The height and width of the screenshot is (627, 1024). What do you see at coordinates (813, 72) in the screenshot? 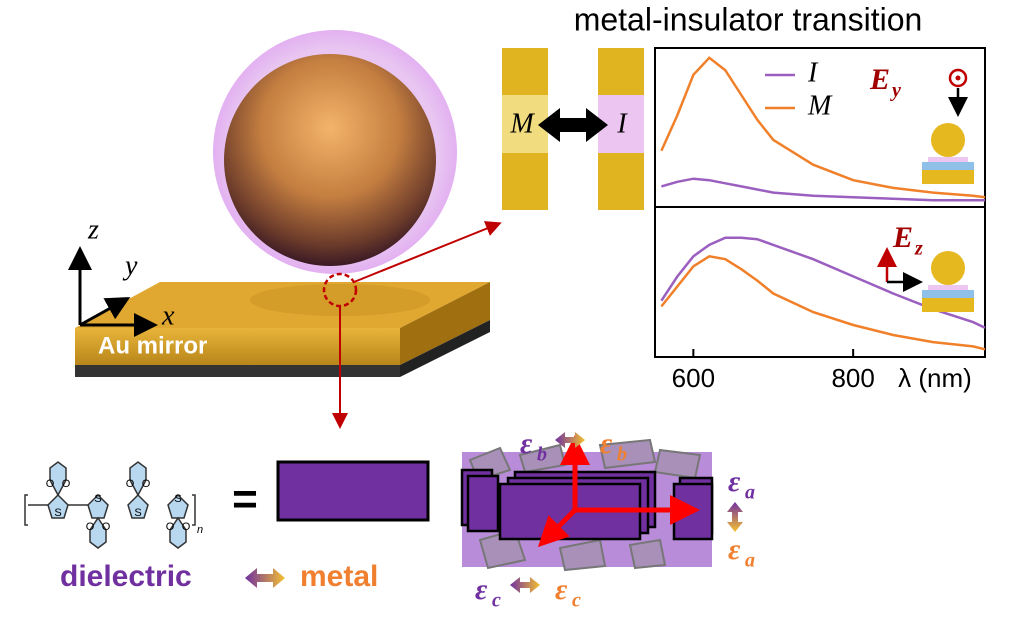
I see `legend-label: I` at bounding box center [813, 72].